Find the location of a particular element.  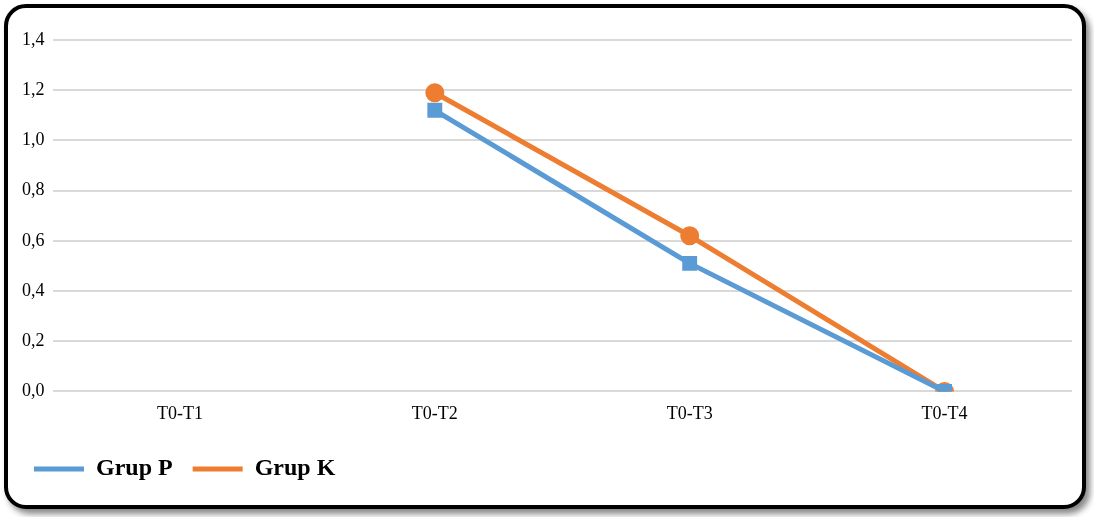

x-tick-label: T0-T2 is located at coordinates (434, 412).